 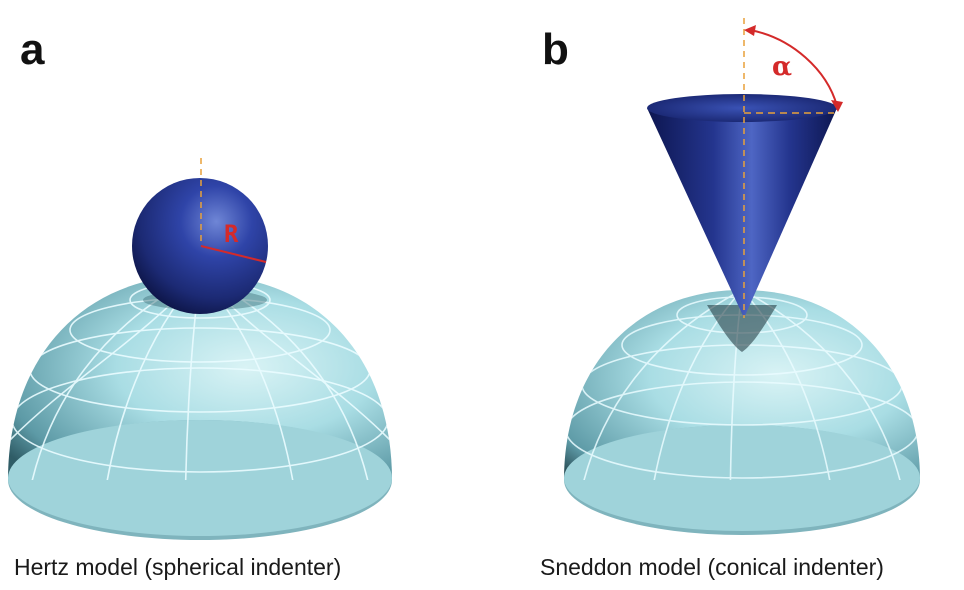 What do you see at coordinates (712, 567) in the screenshot?
I see `caption-sneddon: Sneddon model (conical indenter)` at bounding box center [712, 567].